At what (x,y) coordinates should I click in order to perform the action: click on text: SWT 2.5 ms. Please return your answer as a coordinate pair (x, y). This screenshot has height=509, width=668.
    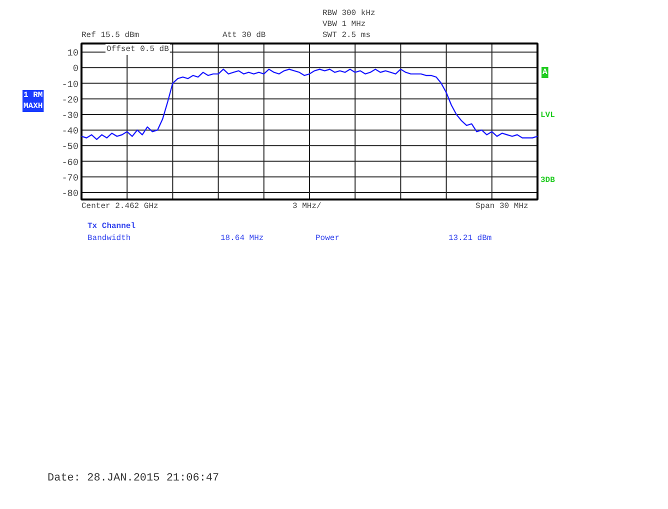
    Looking at the image, I should click on (346, 35).